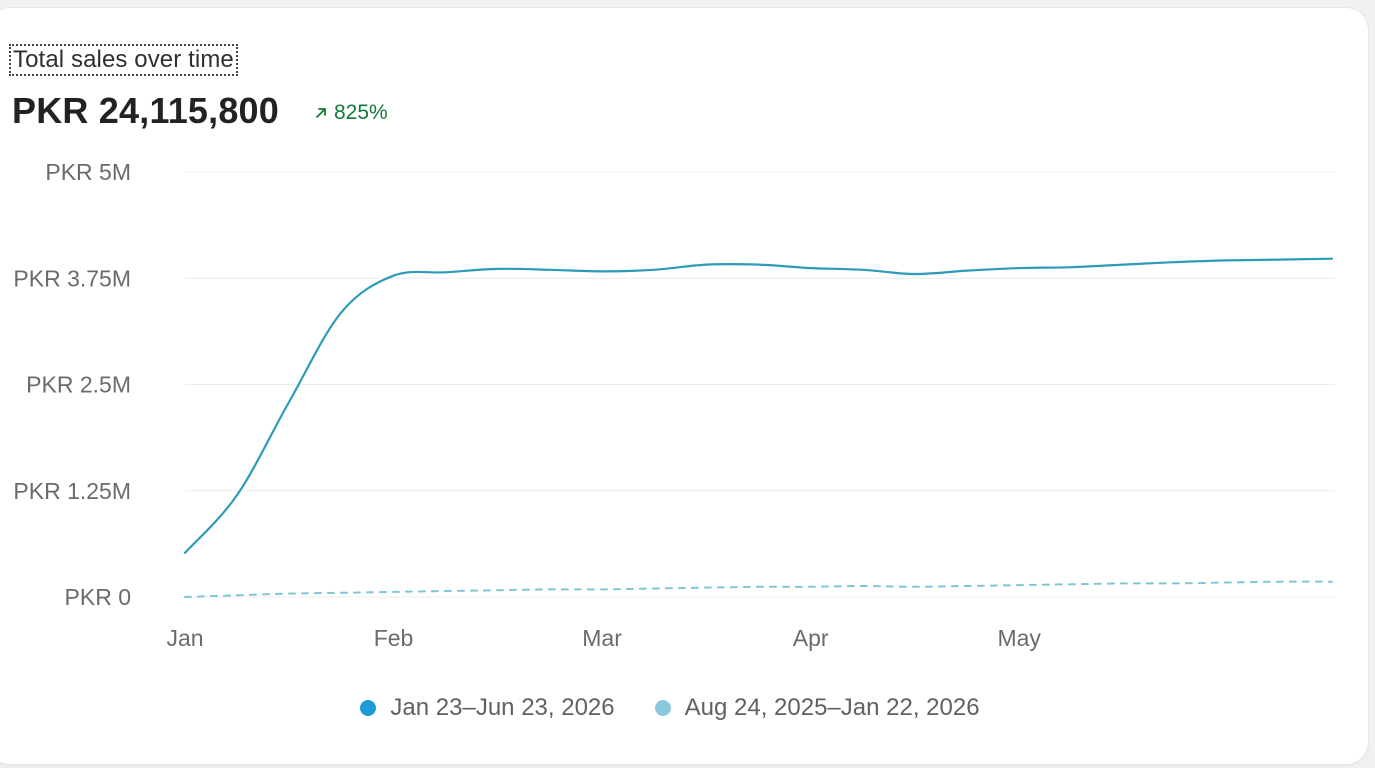 The height and width of the screenshot is (768, 1375). I want to click on legend-marker-previous, so click(662, 708).